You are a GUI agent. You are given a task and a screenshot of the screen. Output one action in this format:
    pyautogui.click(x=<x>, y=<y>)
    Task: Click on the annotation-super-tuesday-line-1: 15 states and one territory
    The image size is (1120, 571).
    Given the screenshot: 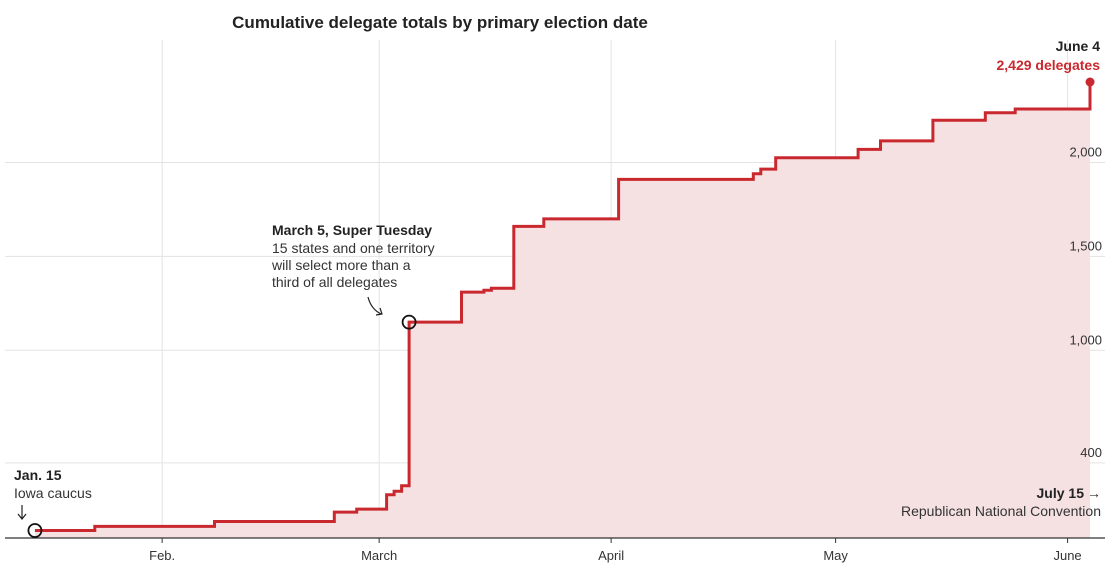 What is the action you would take?
    pyautogui.click(x=353, y=248)
    